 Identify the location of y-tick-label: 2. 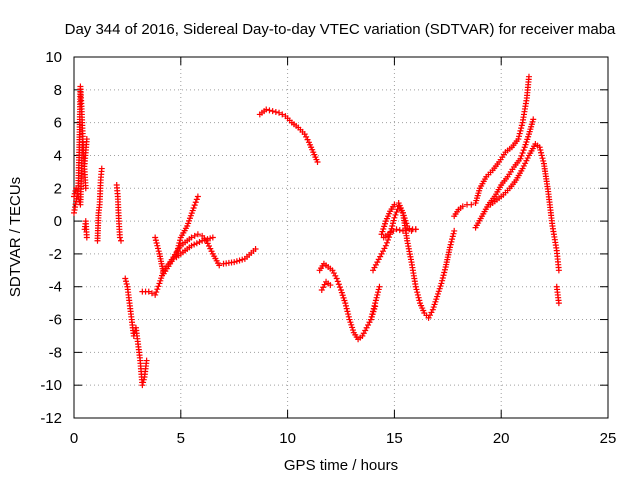
(58, 188).